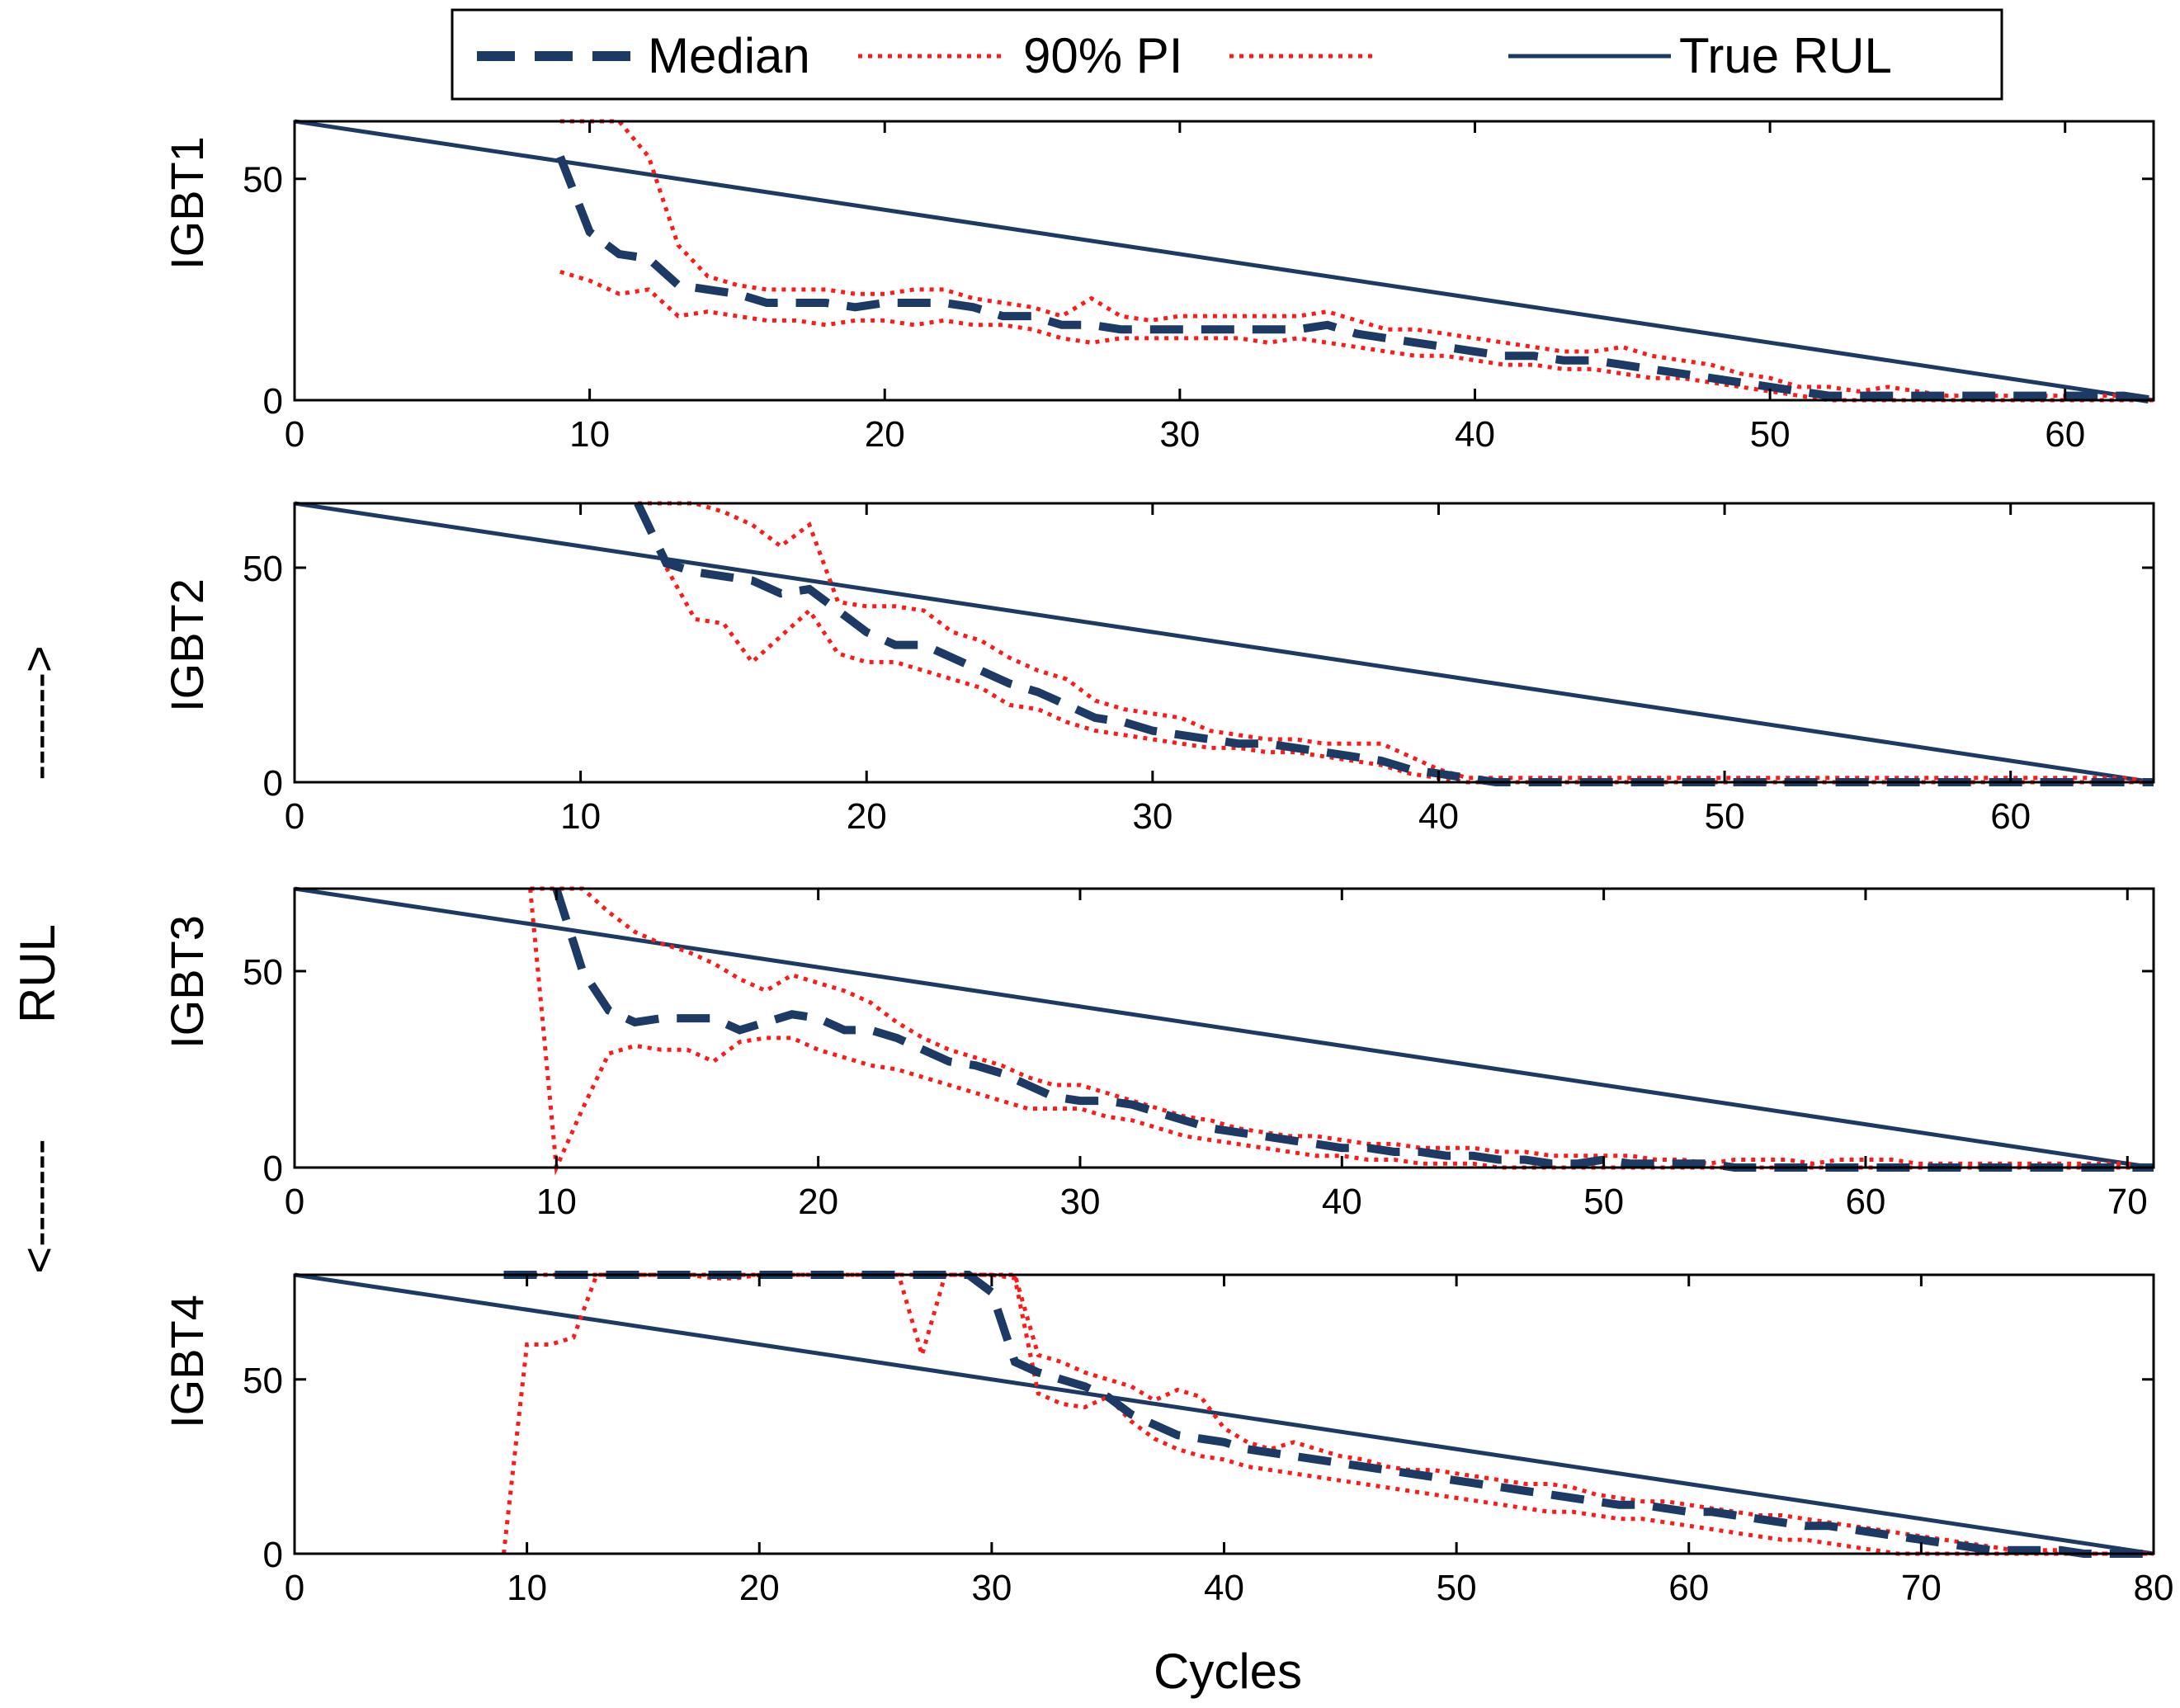 The height and width of the screenshot is (1708, 2180). I want to click on panel-2-xtick-label: 60, so click(2011, 816).